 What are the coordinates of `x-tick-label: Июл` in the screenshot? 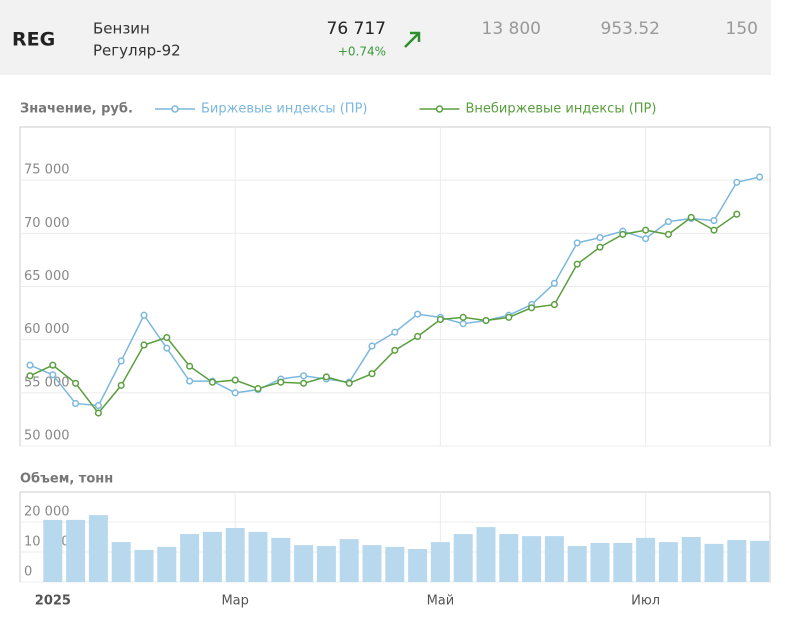 It's located at (645, 601).